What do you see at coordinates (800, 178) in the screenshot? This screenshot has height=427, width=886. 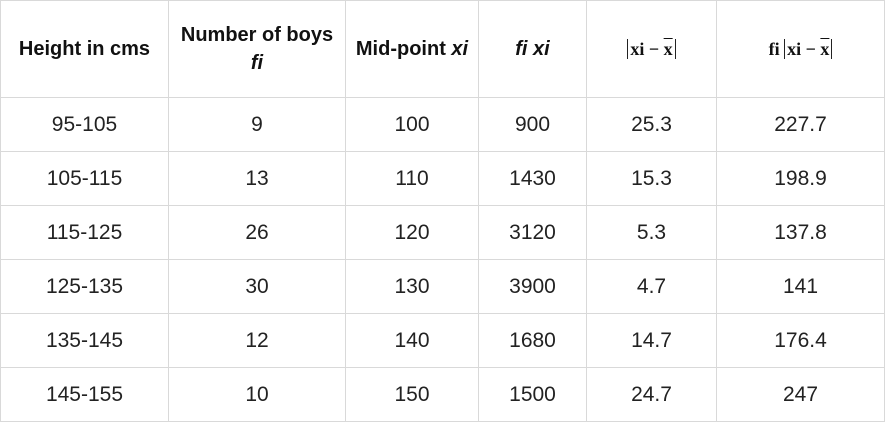 I see `cell-weighted-deviation: 198.9` at bounding box center [800, 178].